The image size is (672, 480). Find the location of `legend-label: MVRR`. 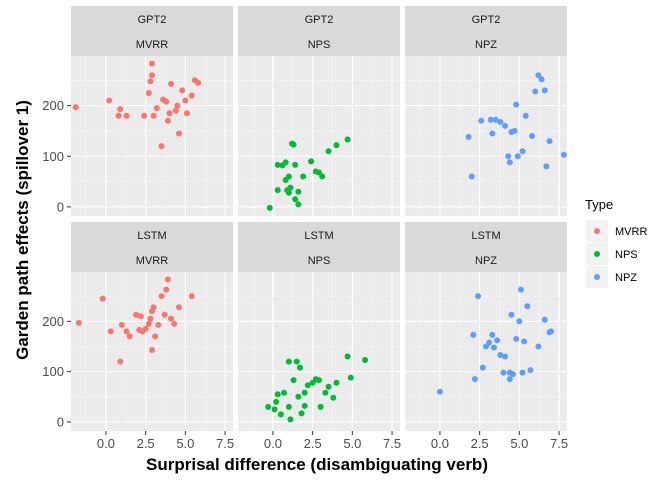

legend-label: MVRR is located at coordinates (631, 232).